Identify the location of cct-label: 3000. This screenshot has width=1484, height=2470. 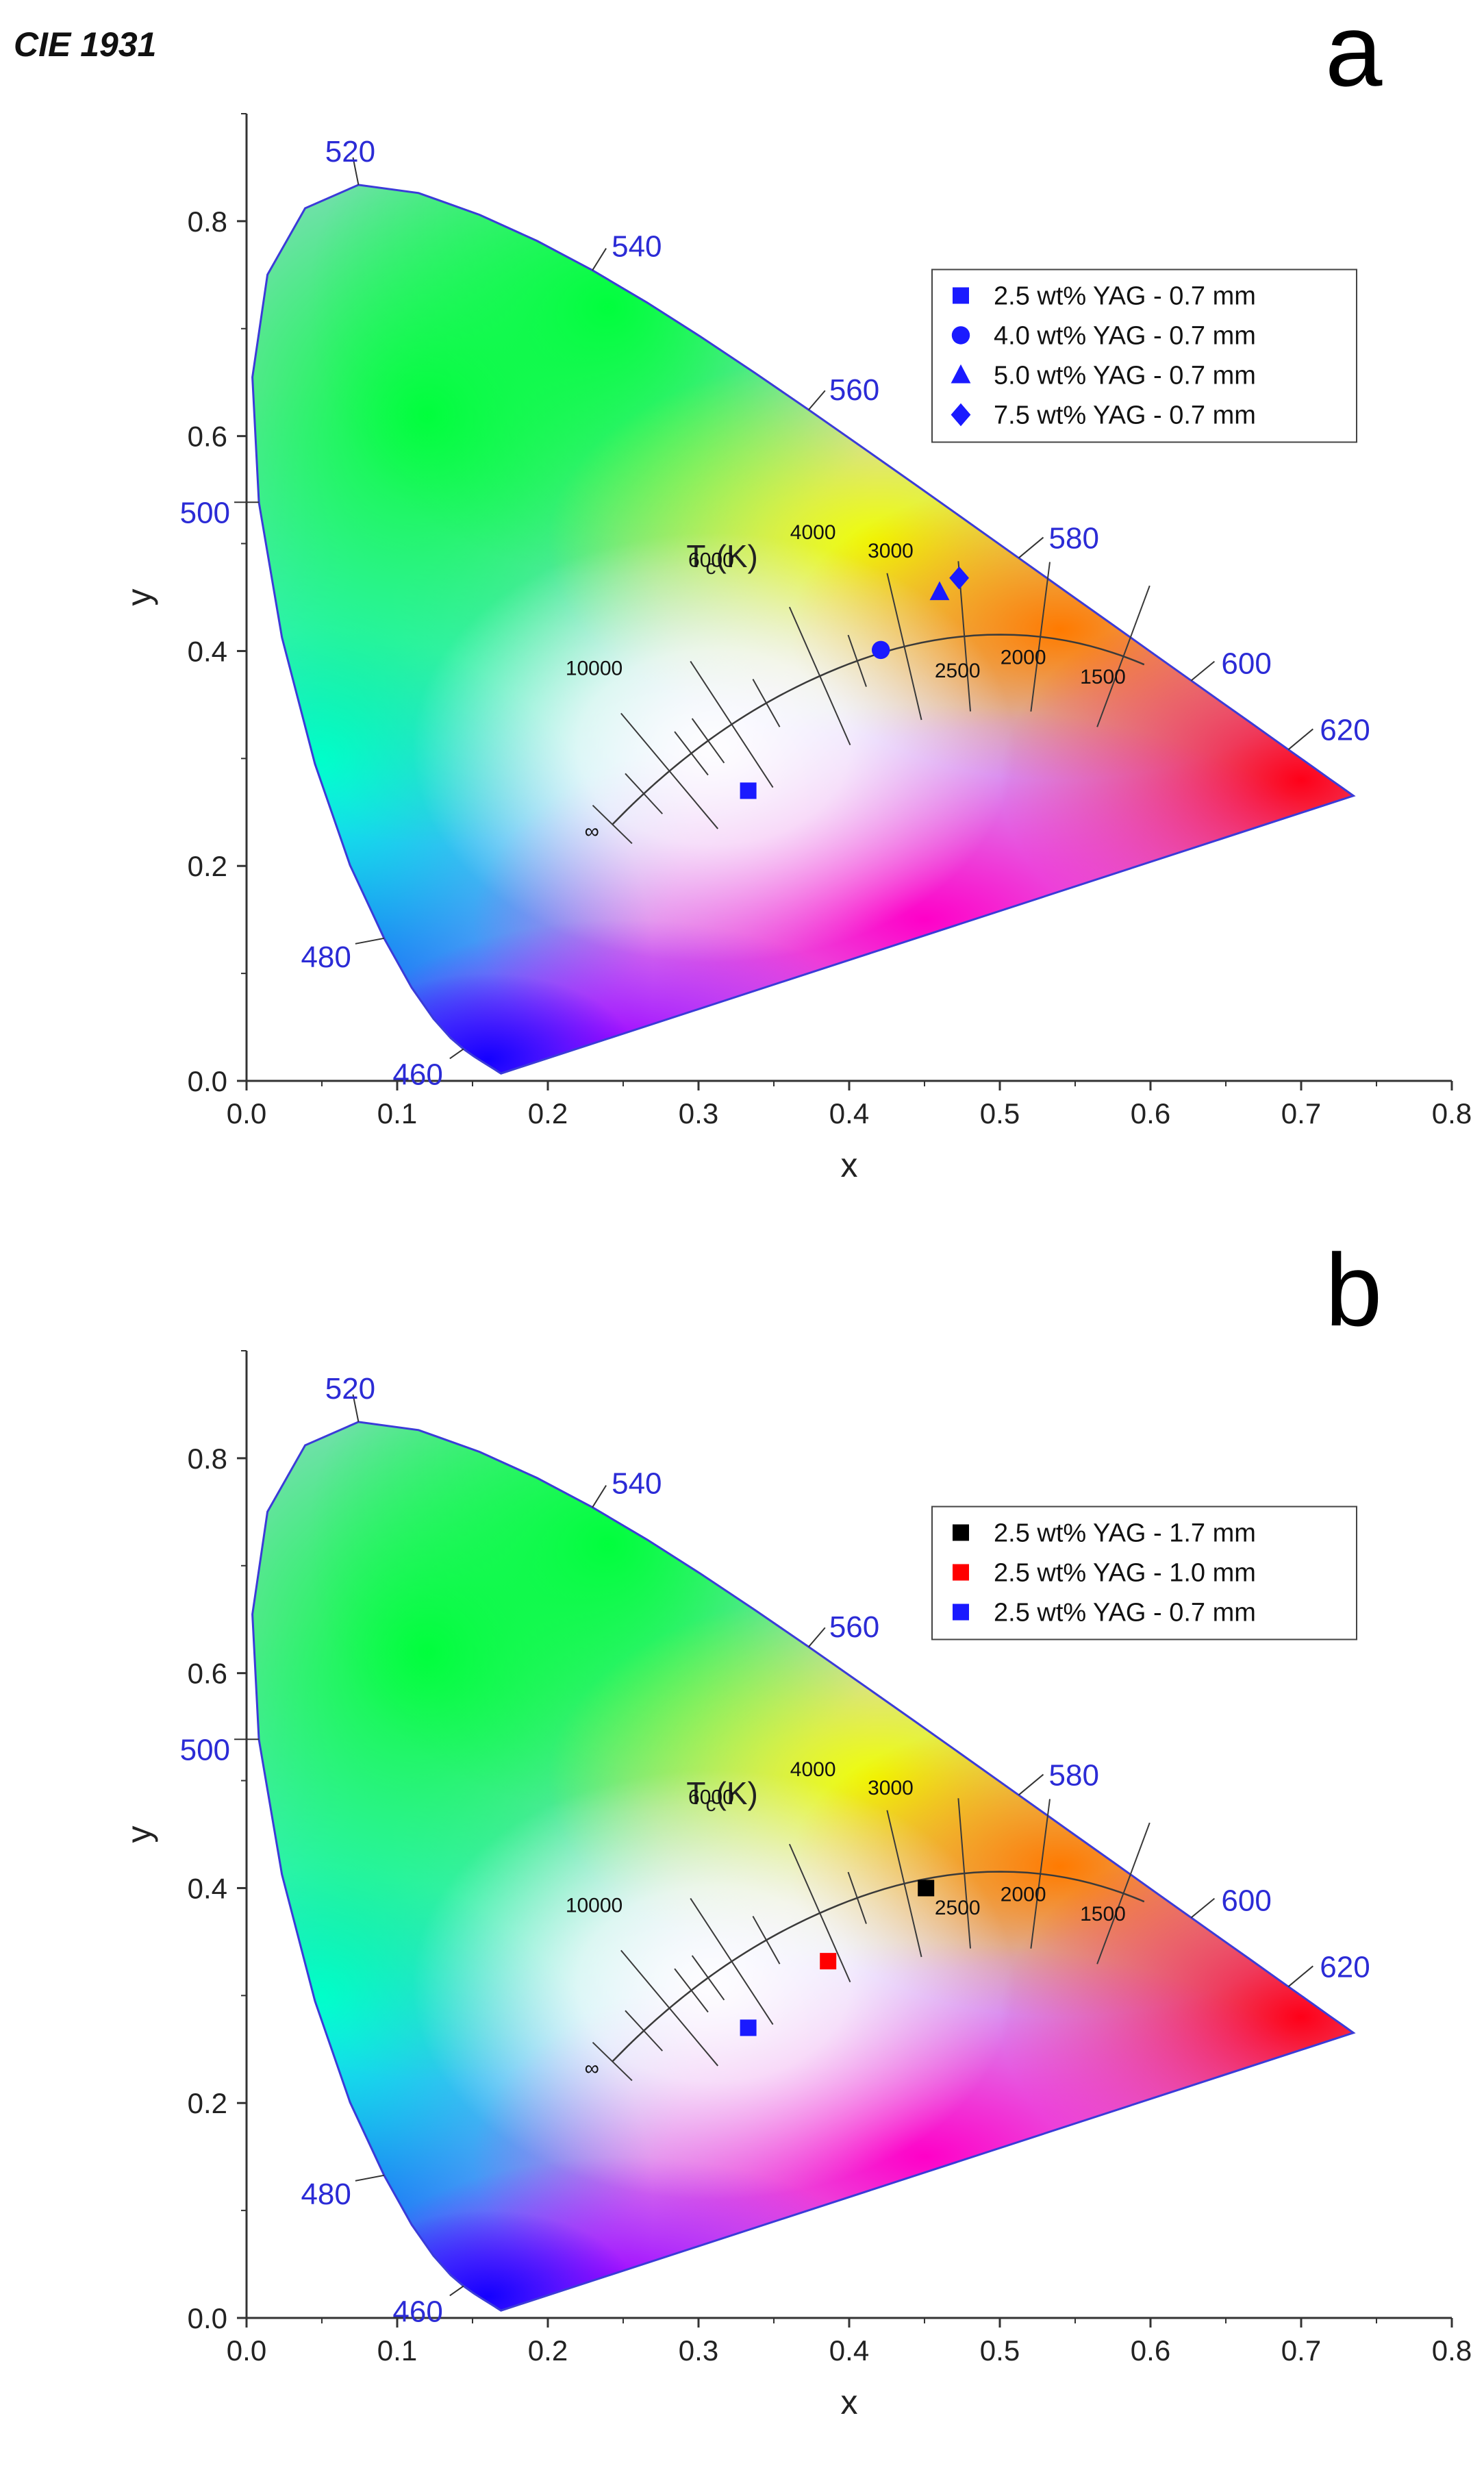
(891, 1788).